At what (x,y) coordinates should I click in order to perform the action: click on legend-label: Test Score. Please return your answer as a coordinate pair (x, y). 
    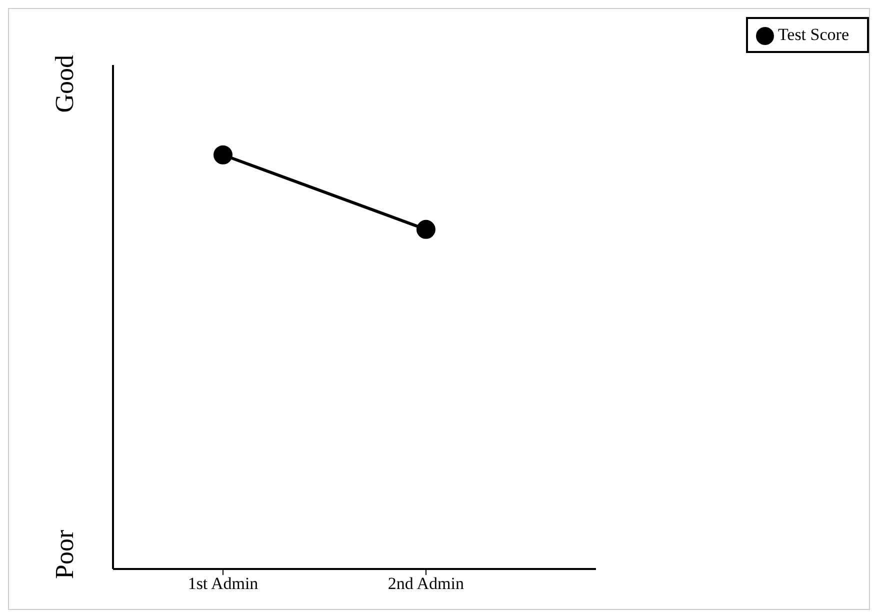
    Looking at the image, I should click on (813, 34).